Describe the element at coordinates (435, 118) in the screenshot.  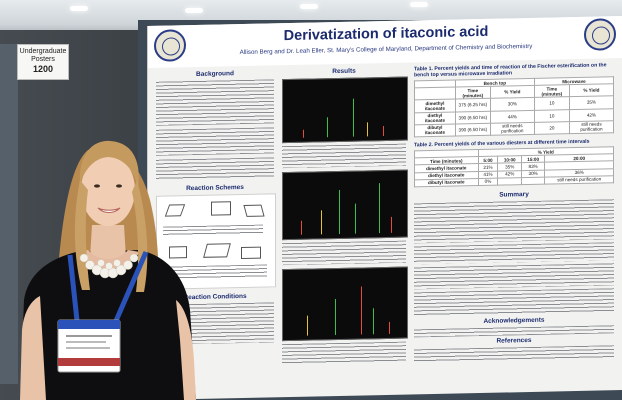
I see `table-row-label: diethyl itaconate` at that location.